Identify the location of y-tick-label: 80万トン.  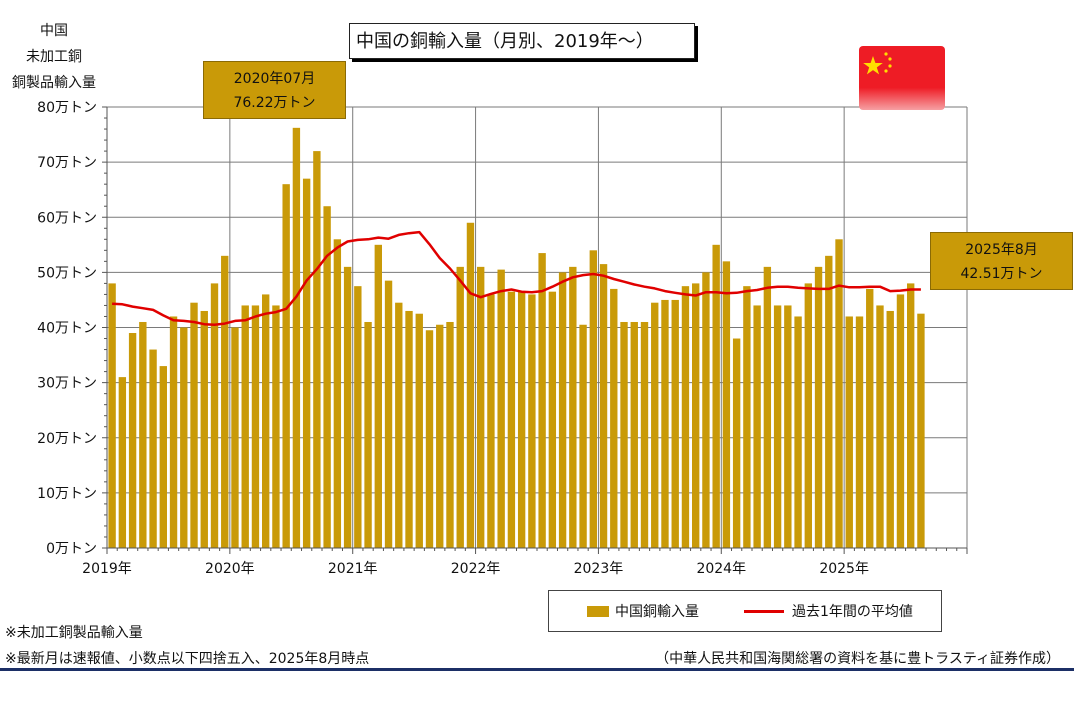
(67, 108).